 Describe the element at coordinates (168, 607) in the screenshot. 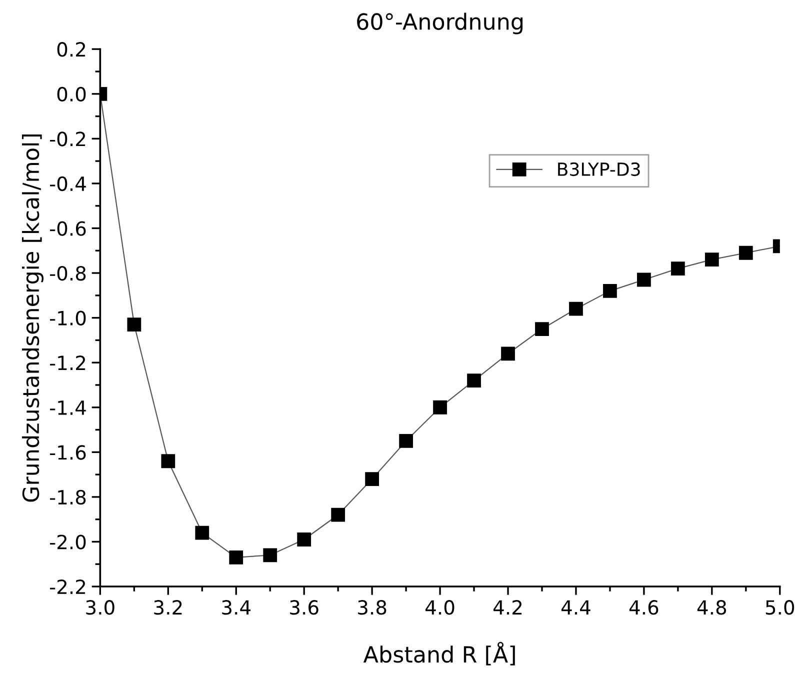

I see `x-tick-label: 3.2` at that location.